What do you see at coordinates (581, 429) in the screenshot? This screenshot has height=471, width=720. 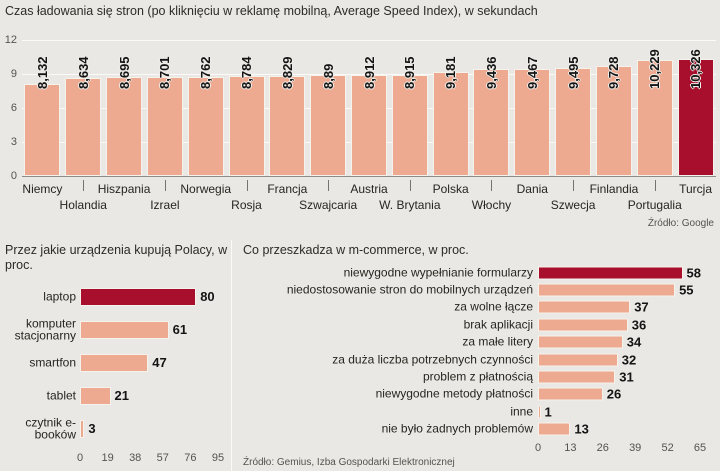 I see `bar-value-label: 13` at bounding box center [581, 429].